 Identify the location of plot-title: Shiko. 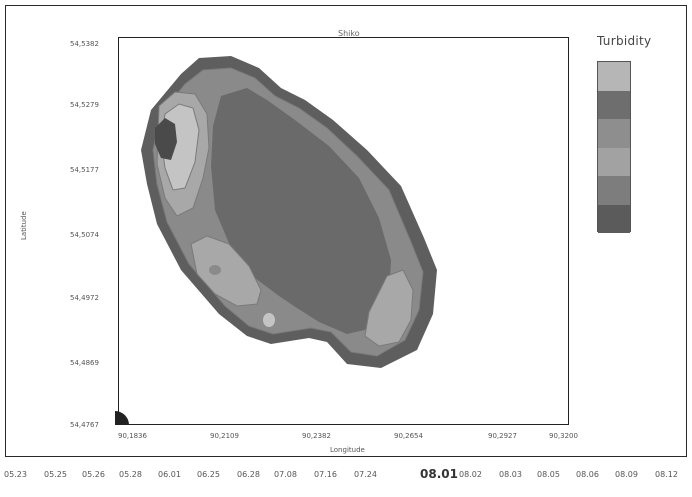
(349, 33).